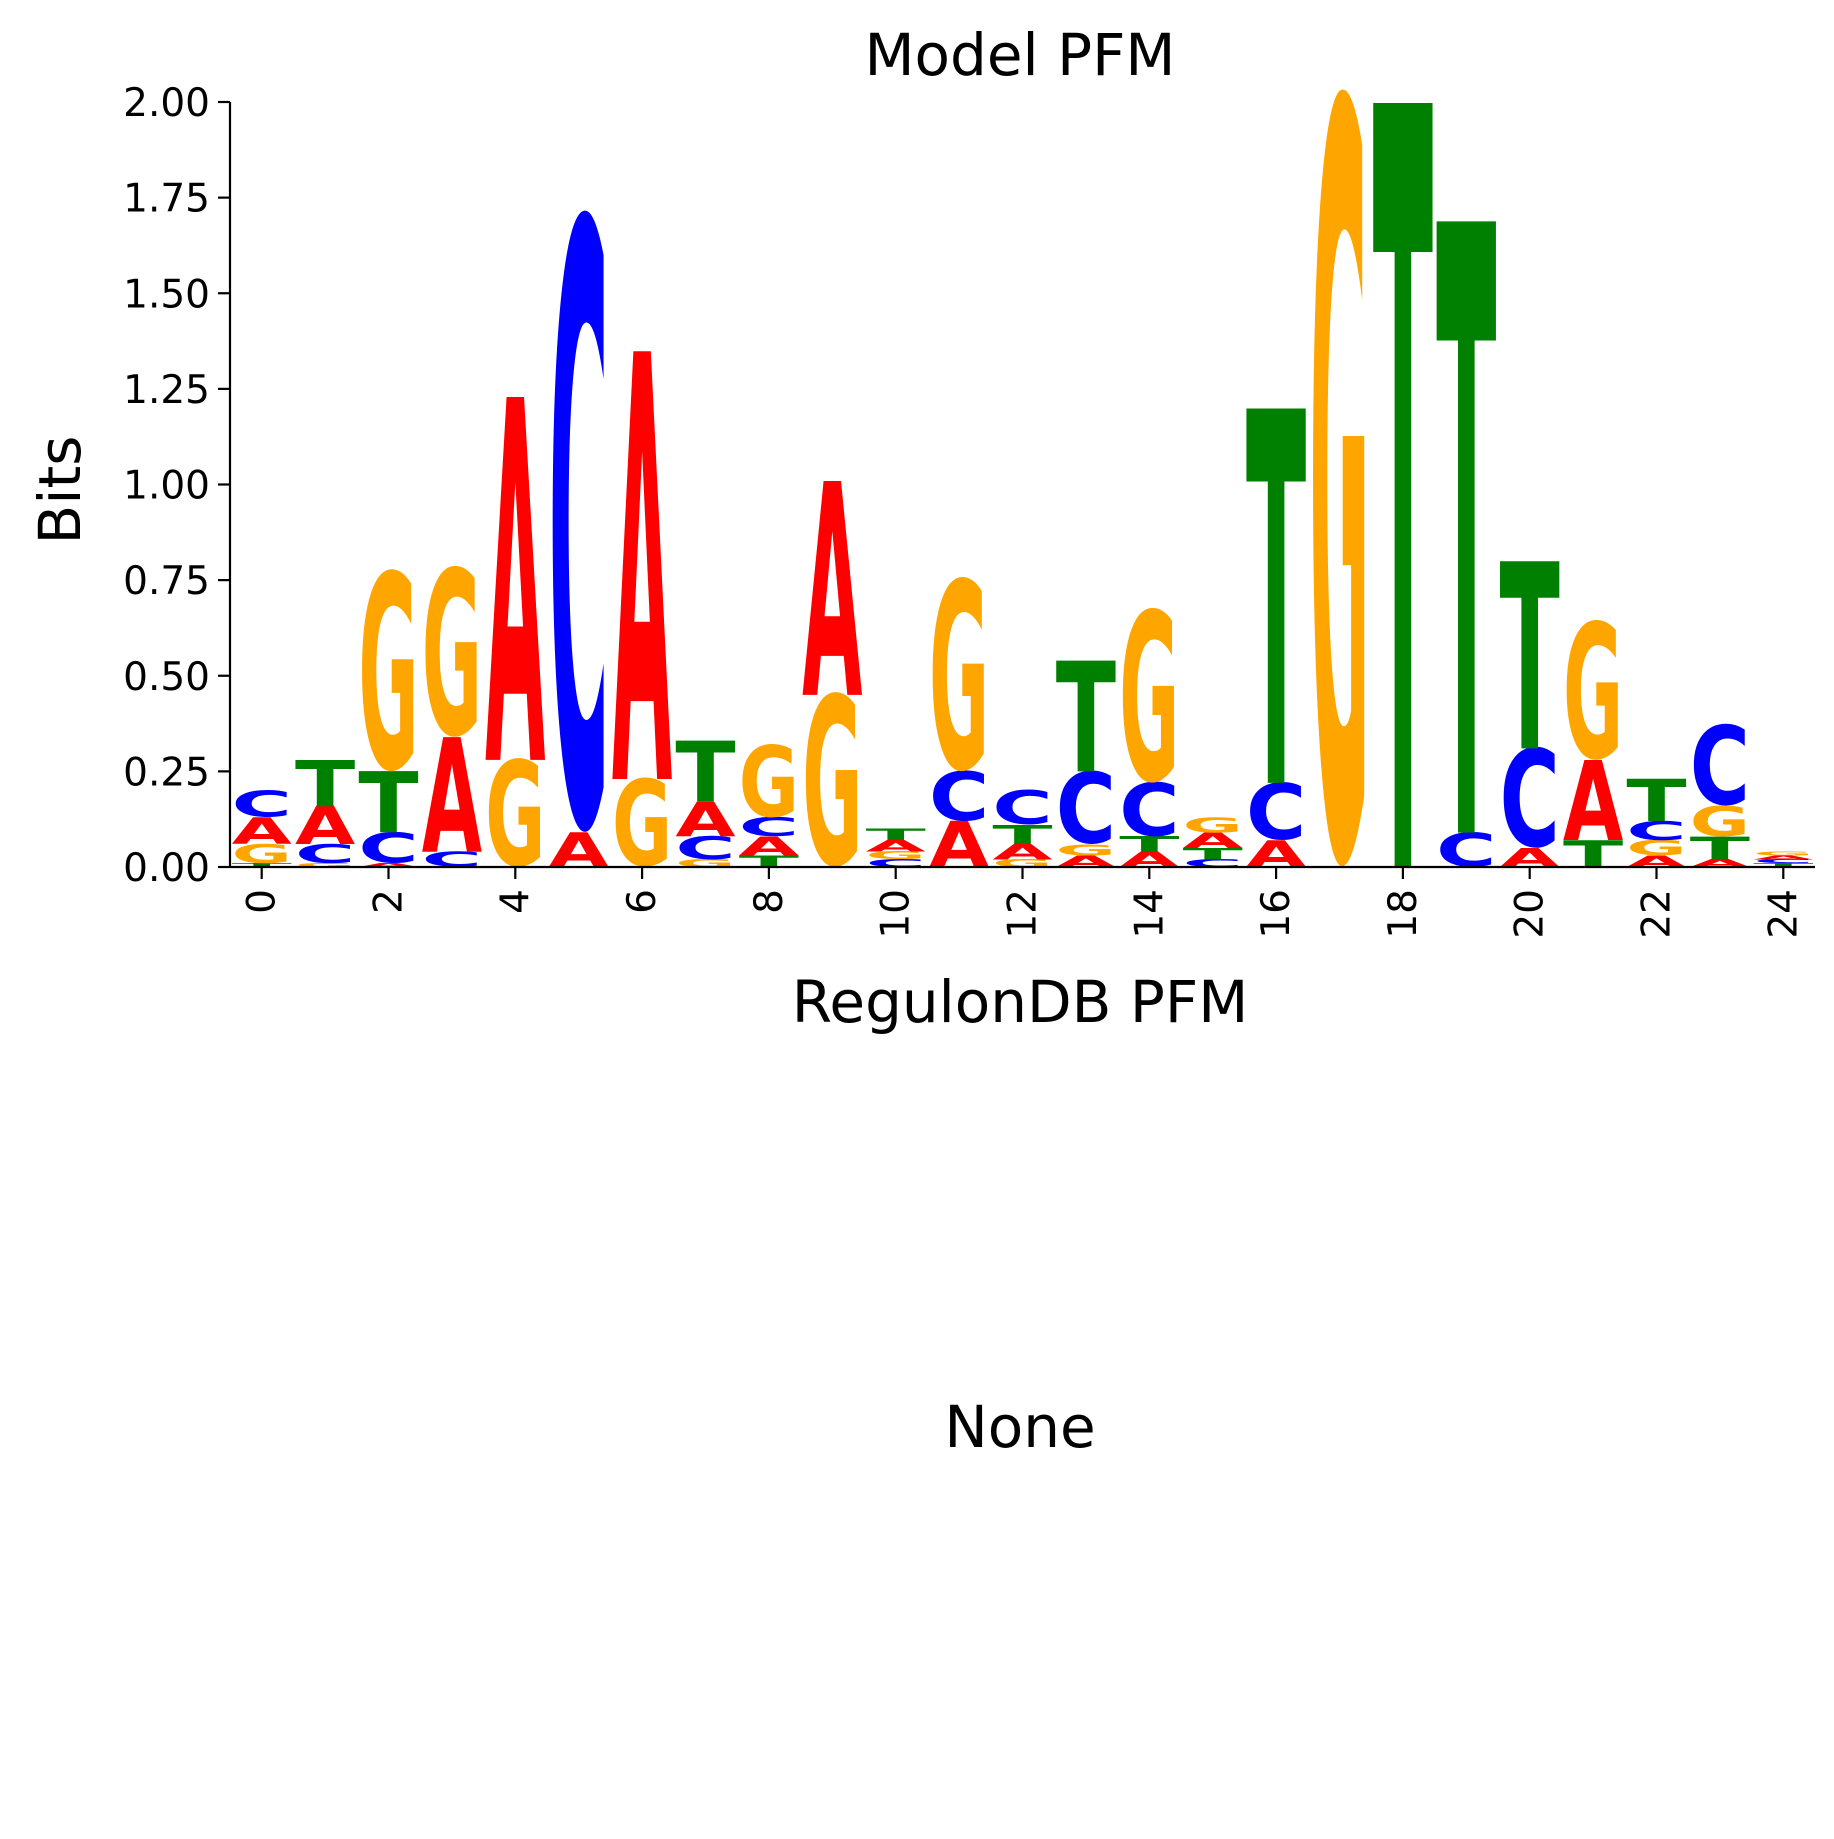  Describe the element at coordinates (832, 594) in the screenshot. I see `logo-letter-A-pos-9: A` at that location.